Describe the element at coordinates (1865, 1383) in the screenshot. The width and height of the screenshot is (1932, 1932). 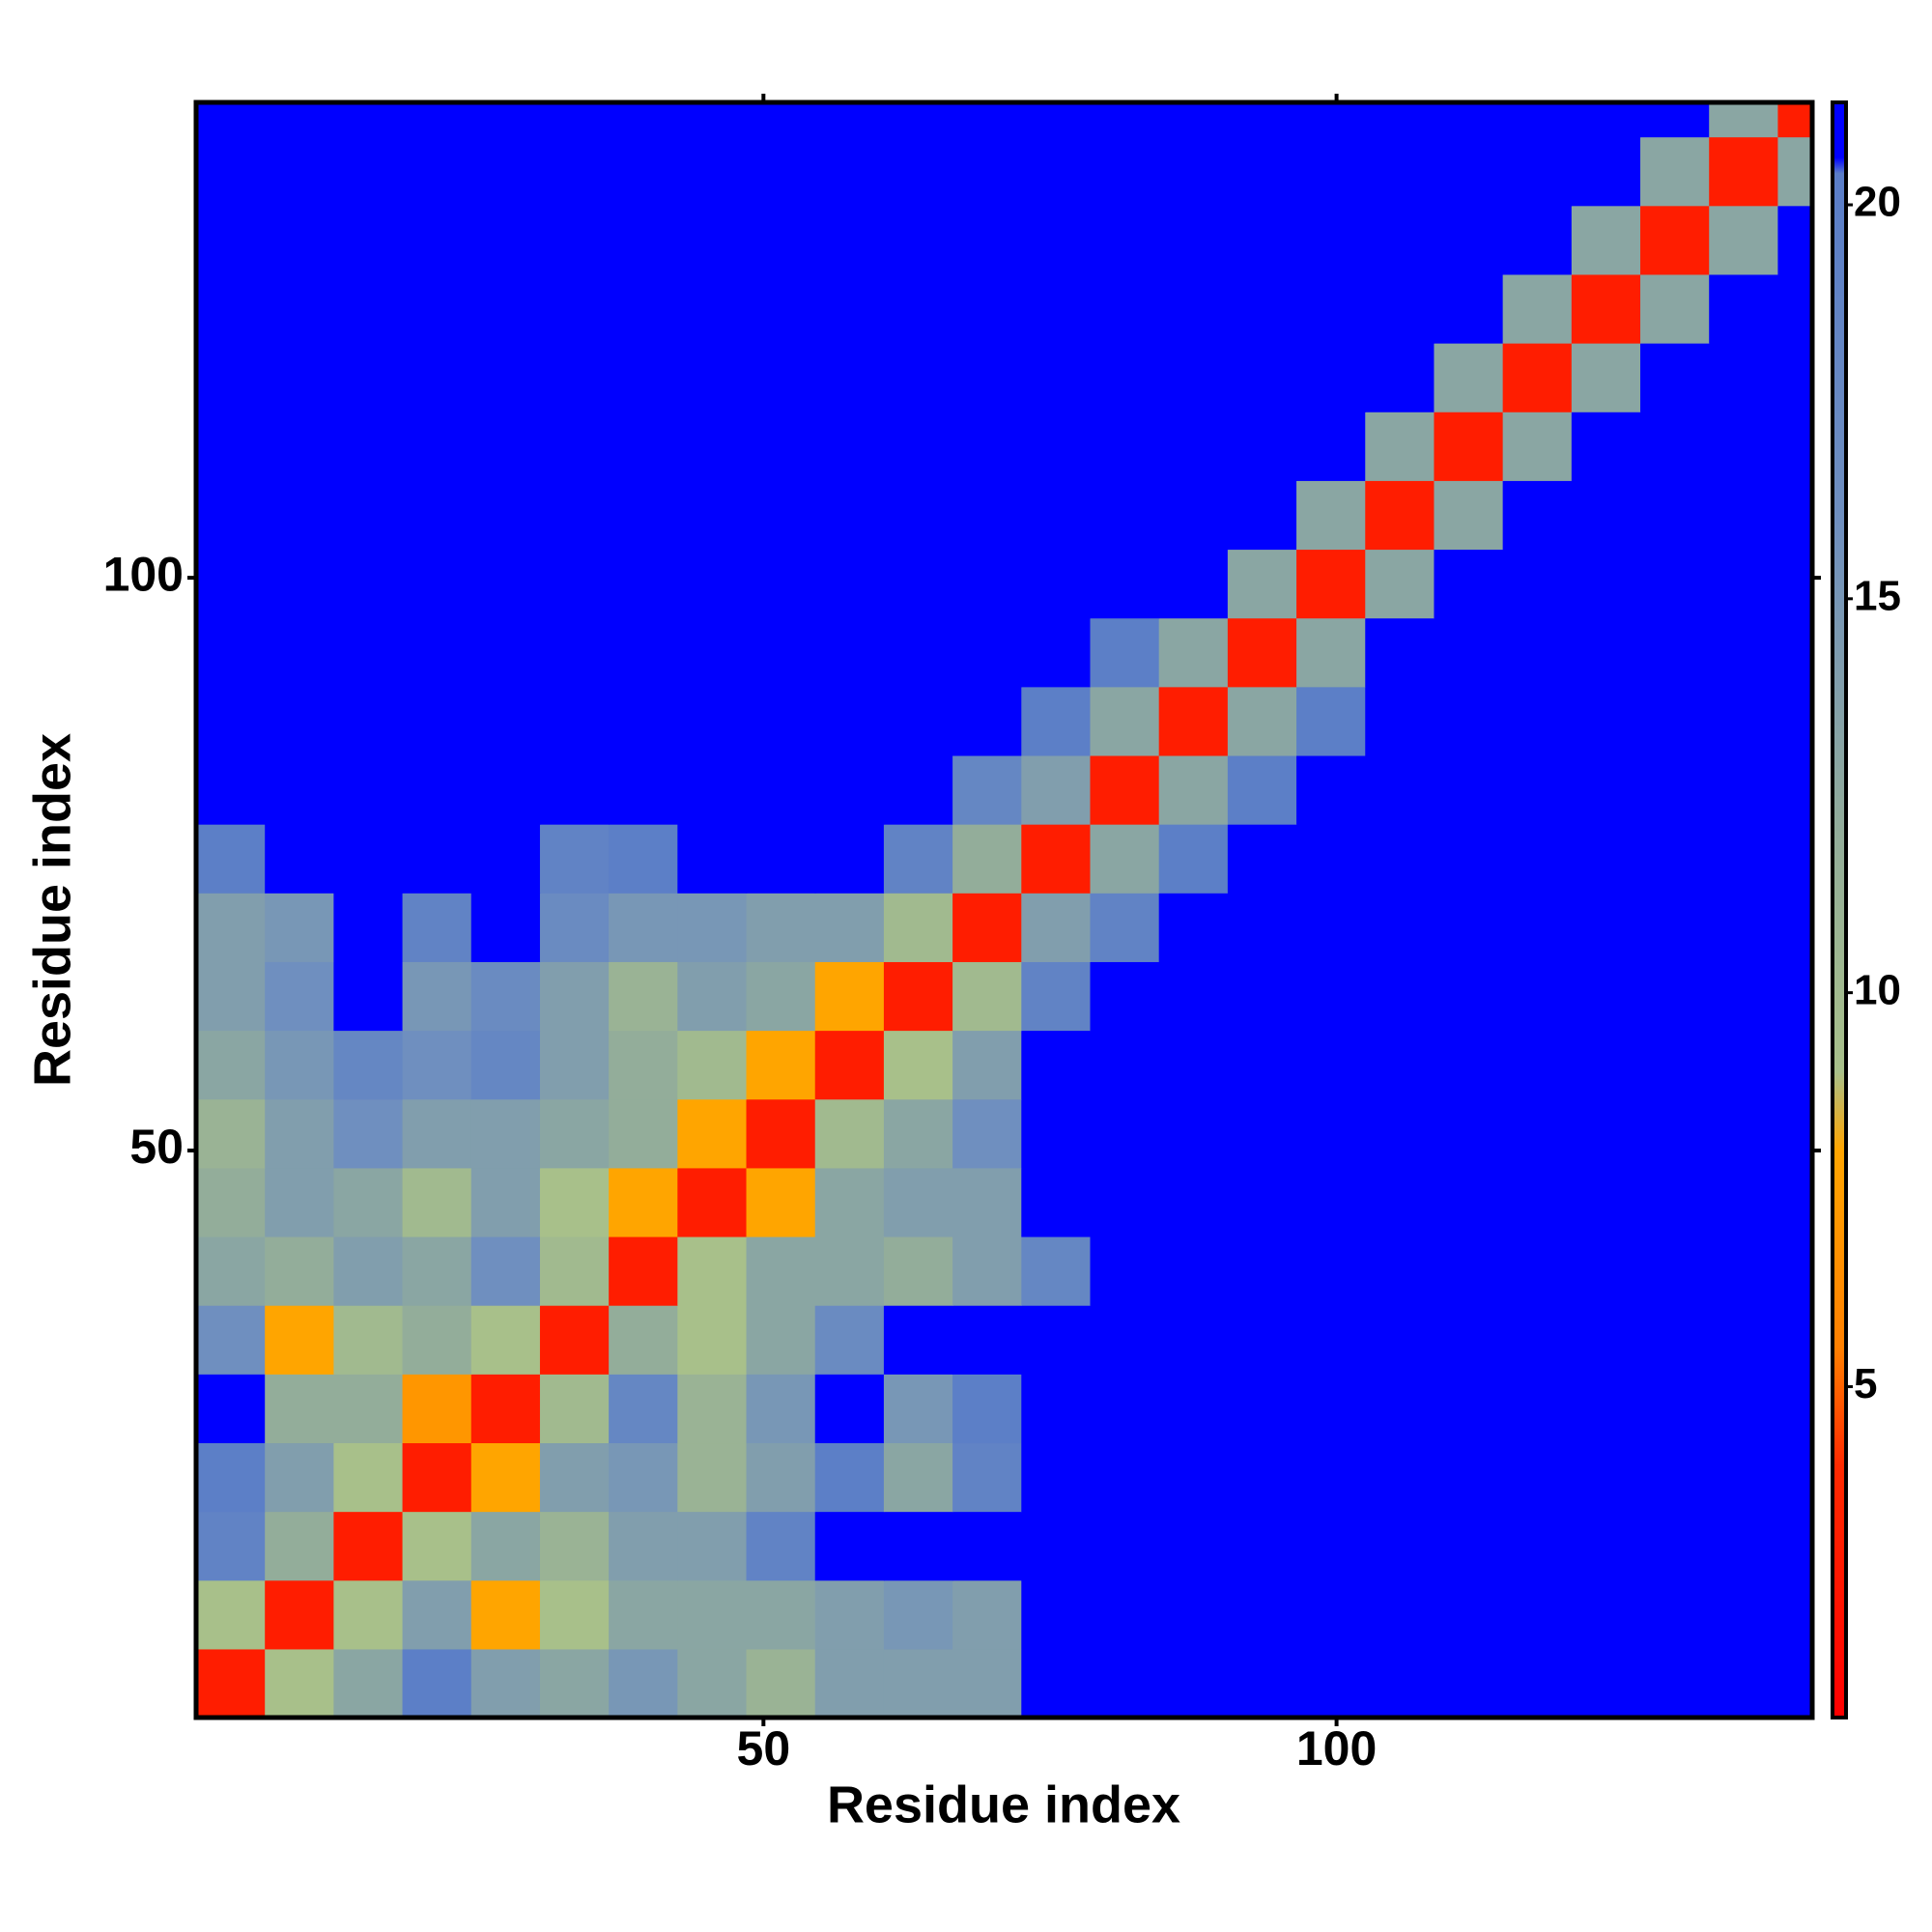
I see `colorbar-tick-label: 5` at that location.